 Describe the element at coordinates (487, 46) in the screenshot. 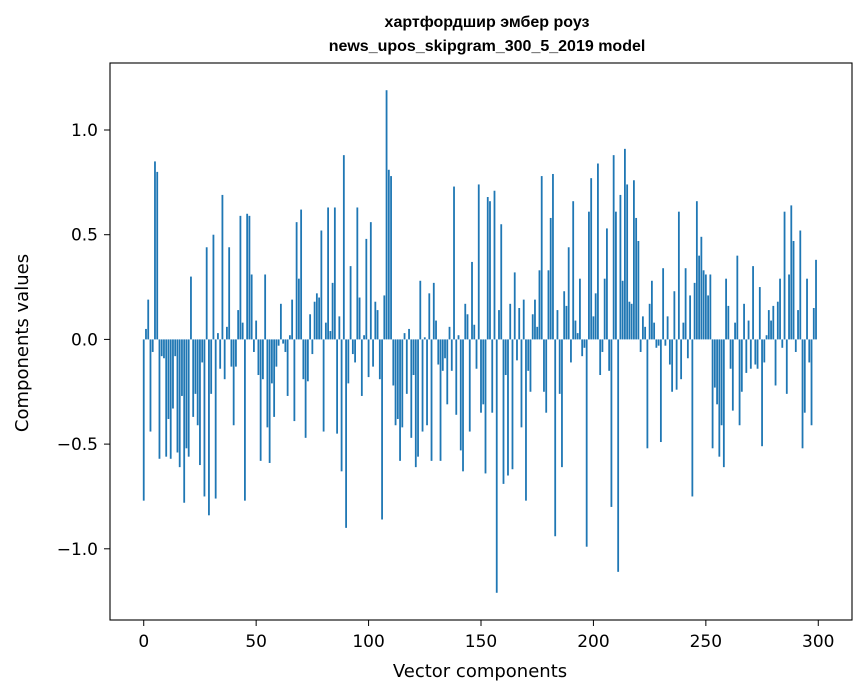

I see `chart-subtitle: news_upos_skipgram_300_5_2019 model` at that location.